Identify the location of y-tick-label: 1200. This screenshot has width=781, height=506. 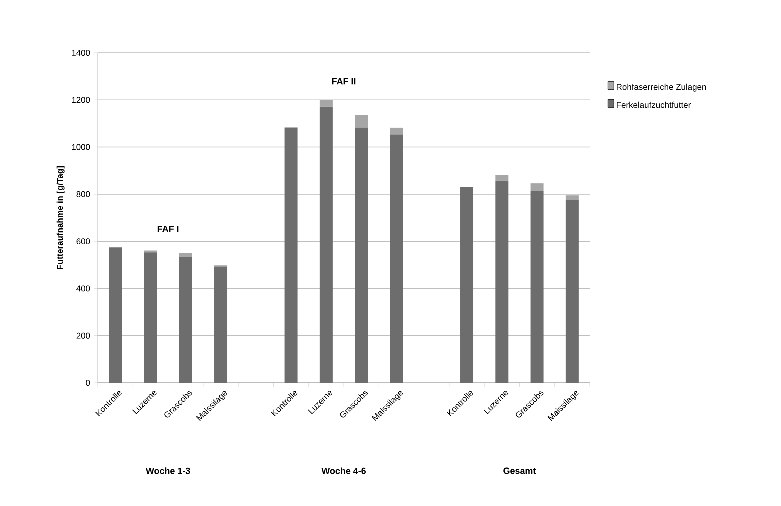
(81, 100).